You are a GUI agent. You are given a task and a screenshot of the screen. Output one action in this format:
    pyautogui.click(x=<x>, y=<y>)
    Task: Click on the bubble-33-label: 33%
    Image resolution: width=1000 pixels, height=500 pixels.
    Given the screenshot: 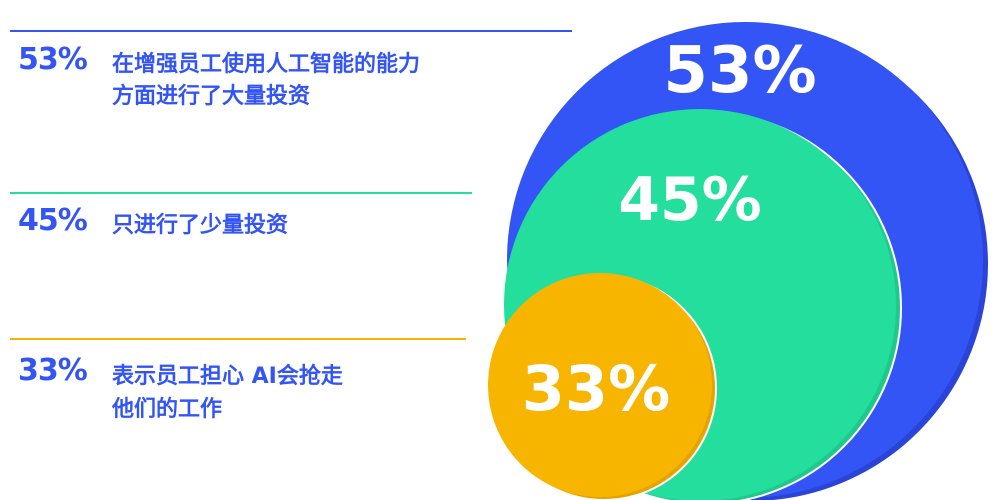 What is the action you would take?
    pyautogui.click(x=596, y=388)
    